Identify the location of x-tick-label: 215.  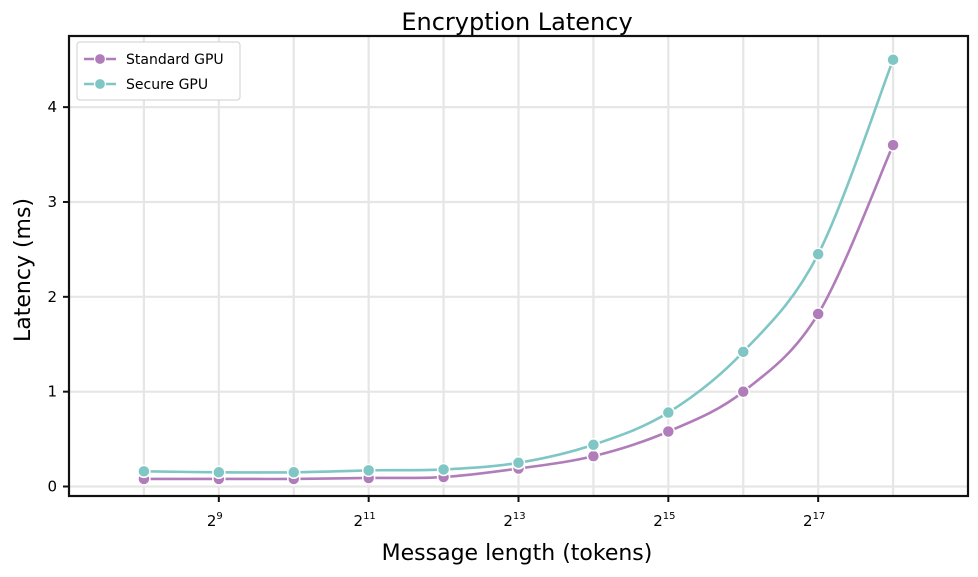
(664, 520).